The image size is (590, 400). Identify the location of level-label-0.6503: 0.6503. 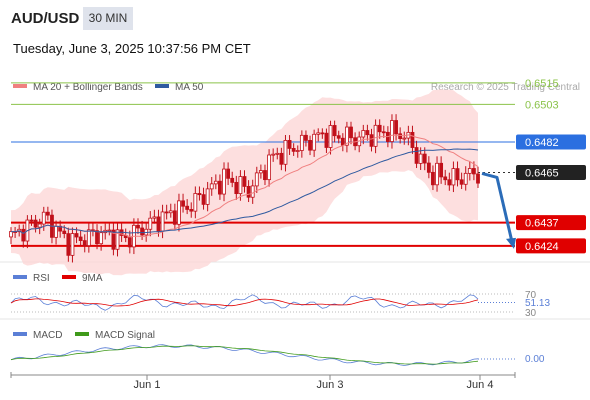
(542, 105).